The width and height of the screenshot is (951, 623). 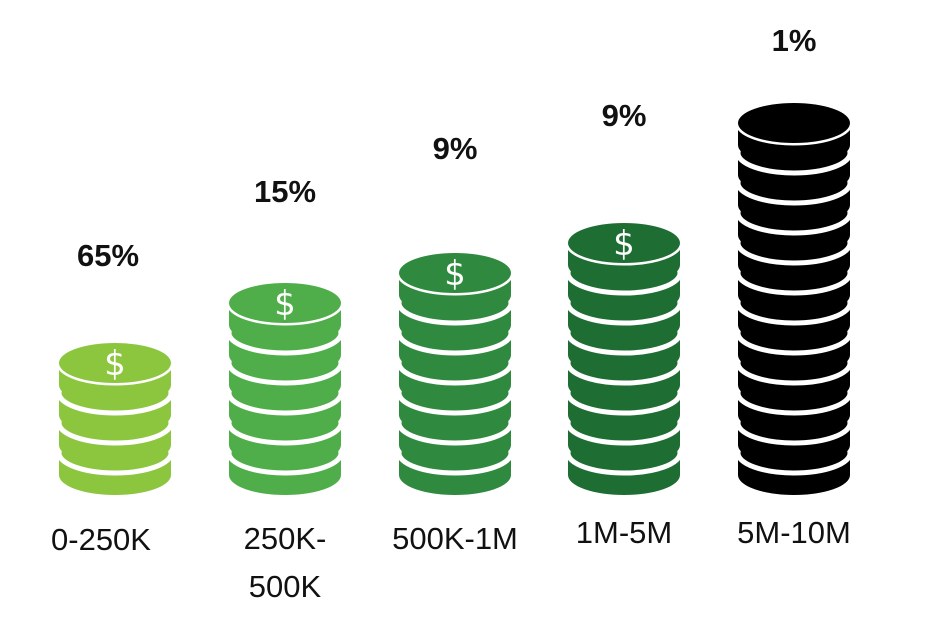 I want to click on category-label: 1M-5M, so click(x=624, y=532).